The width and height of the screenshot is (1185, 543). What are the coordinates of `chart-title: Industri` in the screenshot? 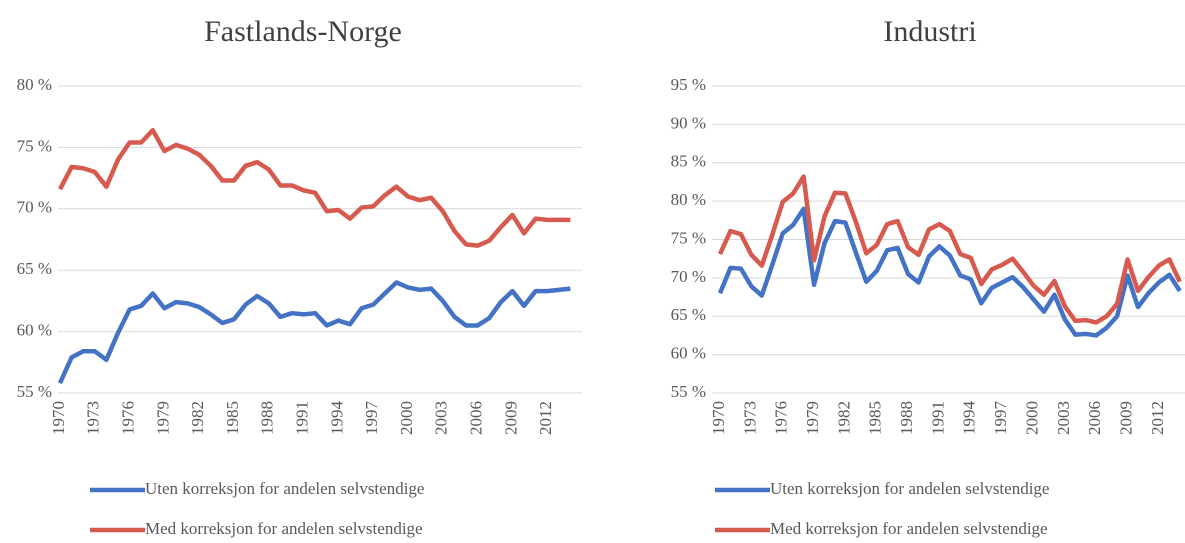 It's located at (929, 31).